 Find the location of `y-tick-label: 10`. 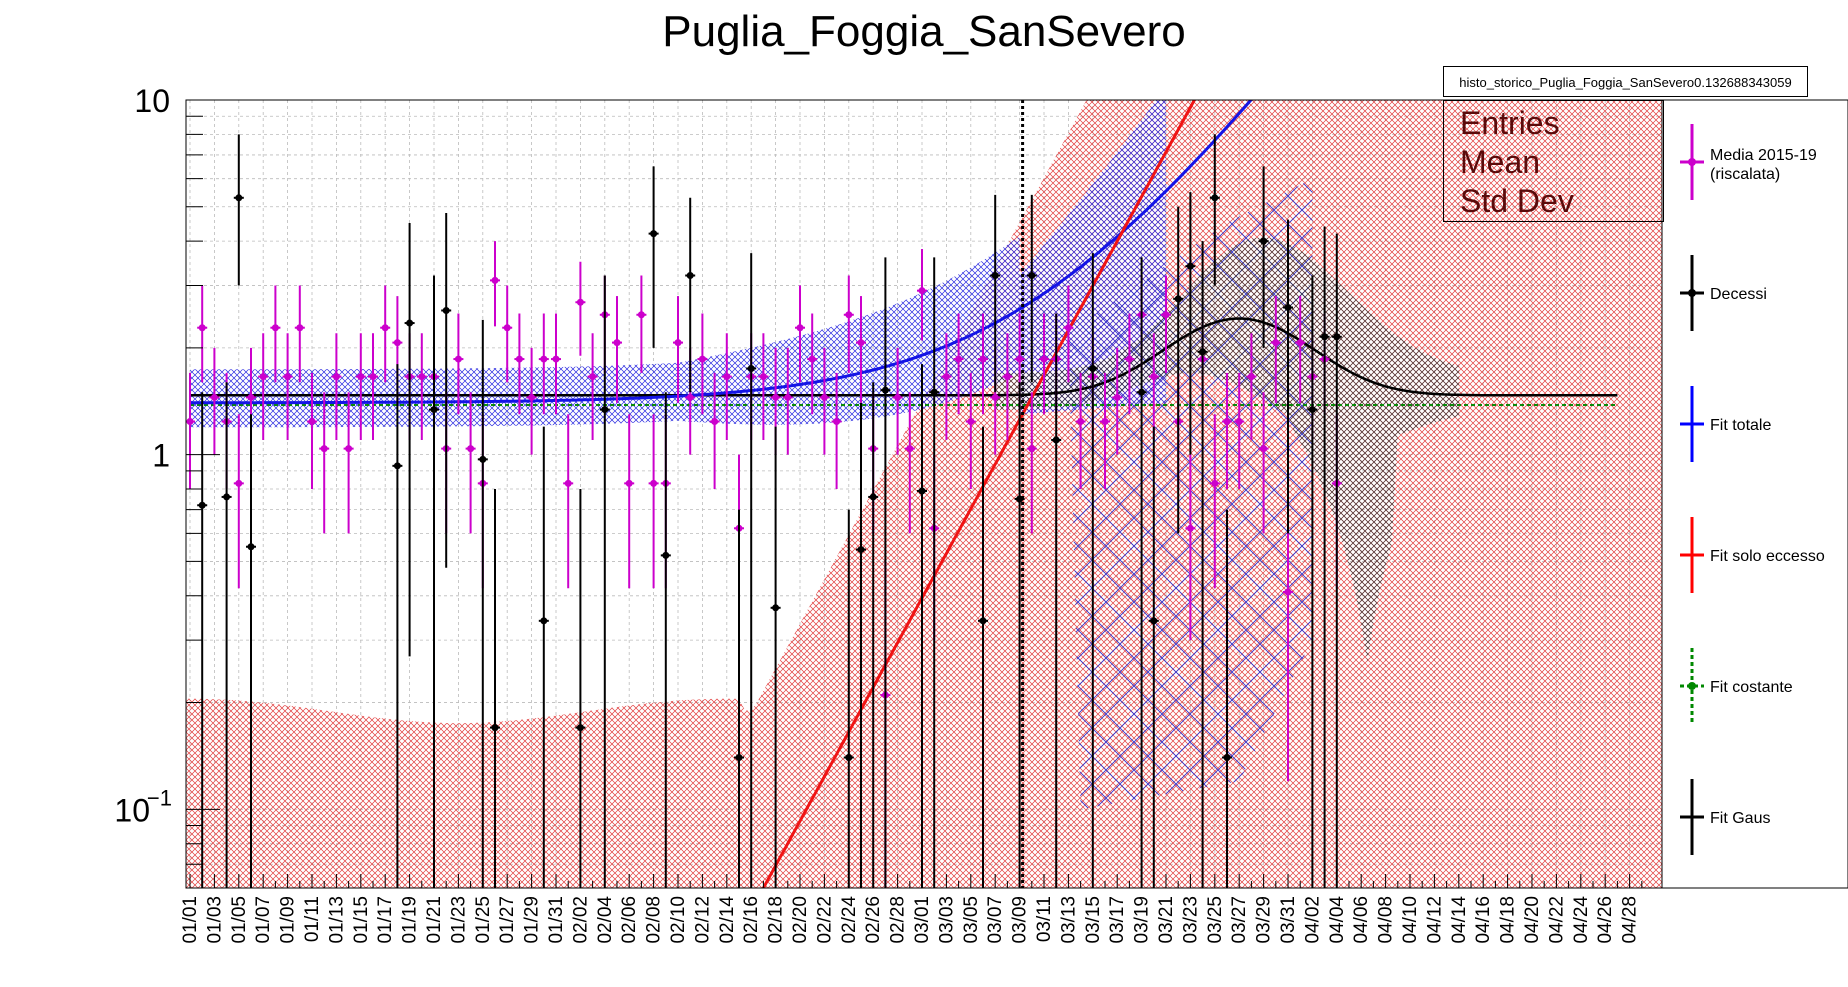

y-tick-label: 10 is located at coordinates (132, 810).